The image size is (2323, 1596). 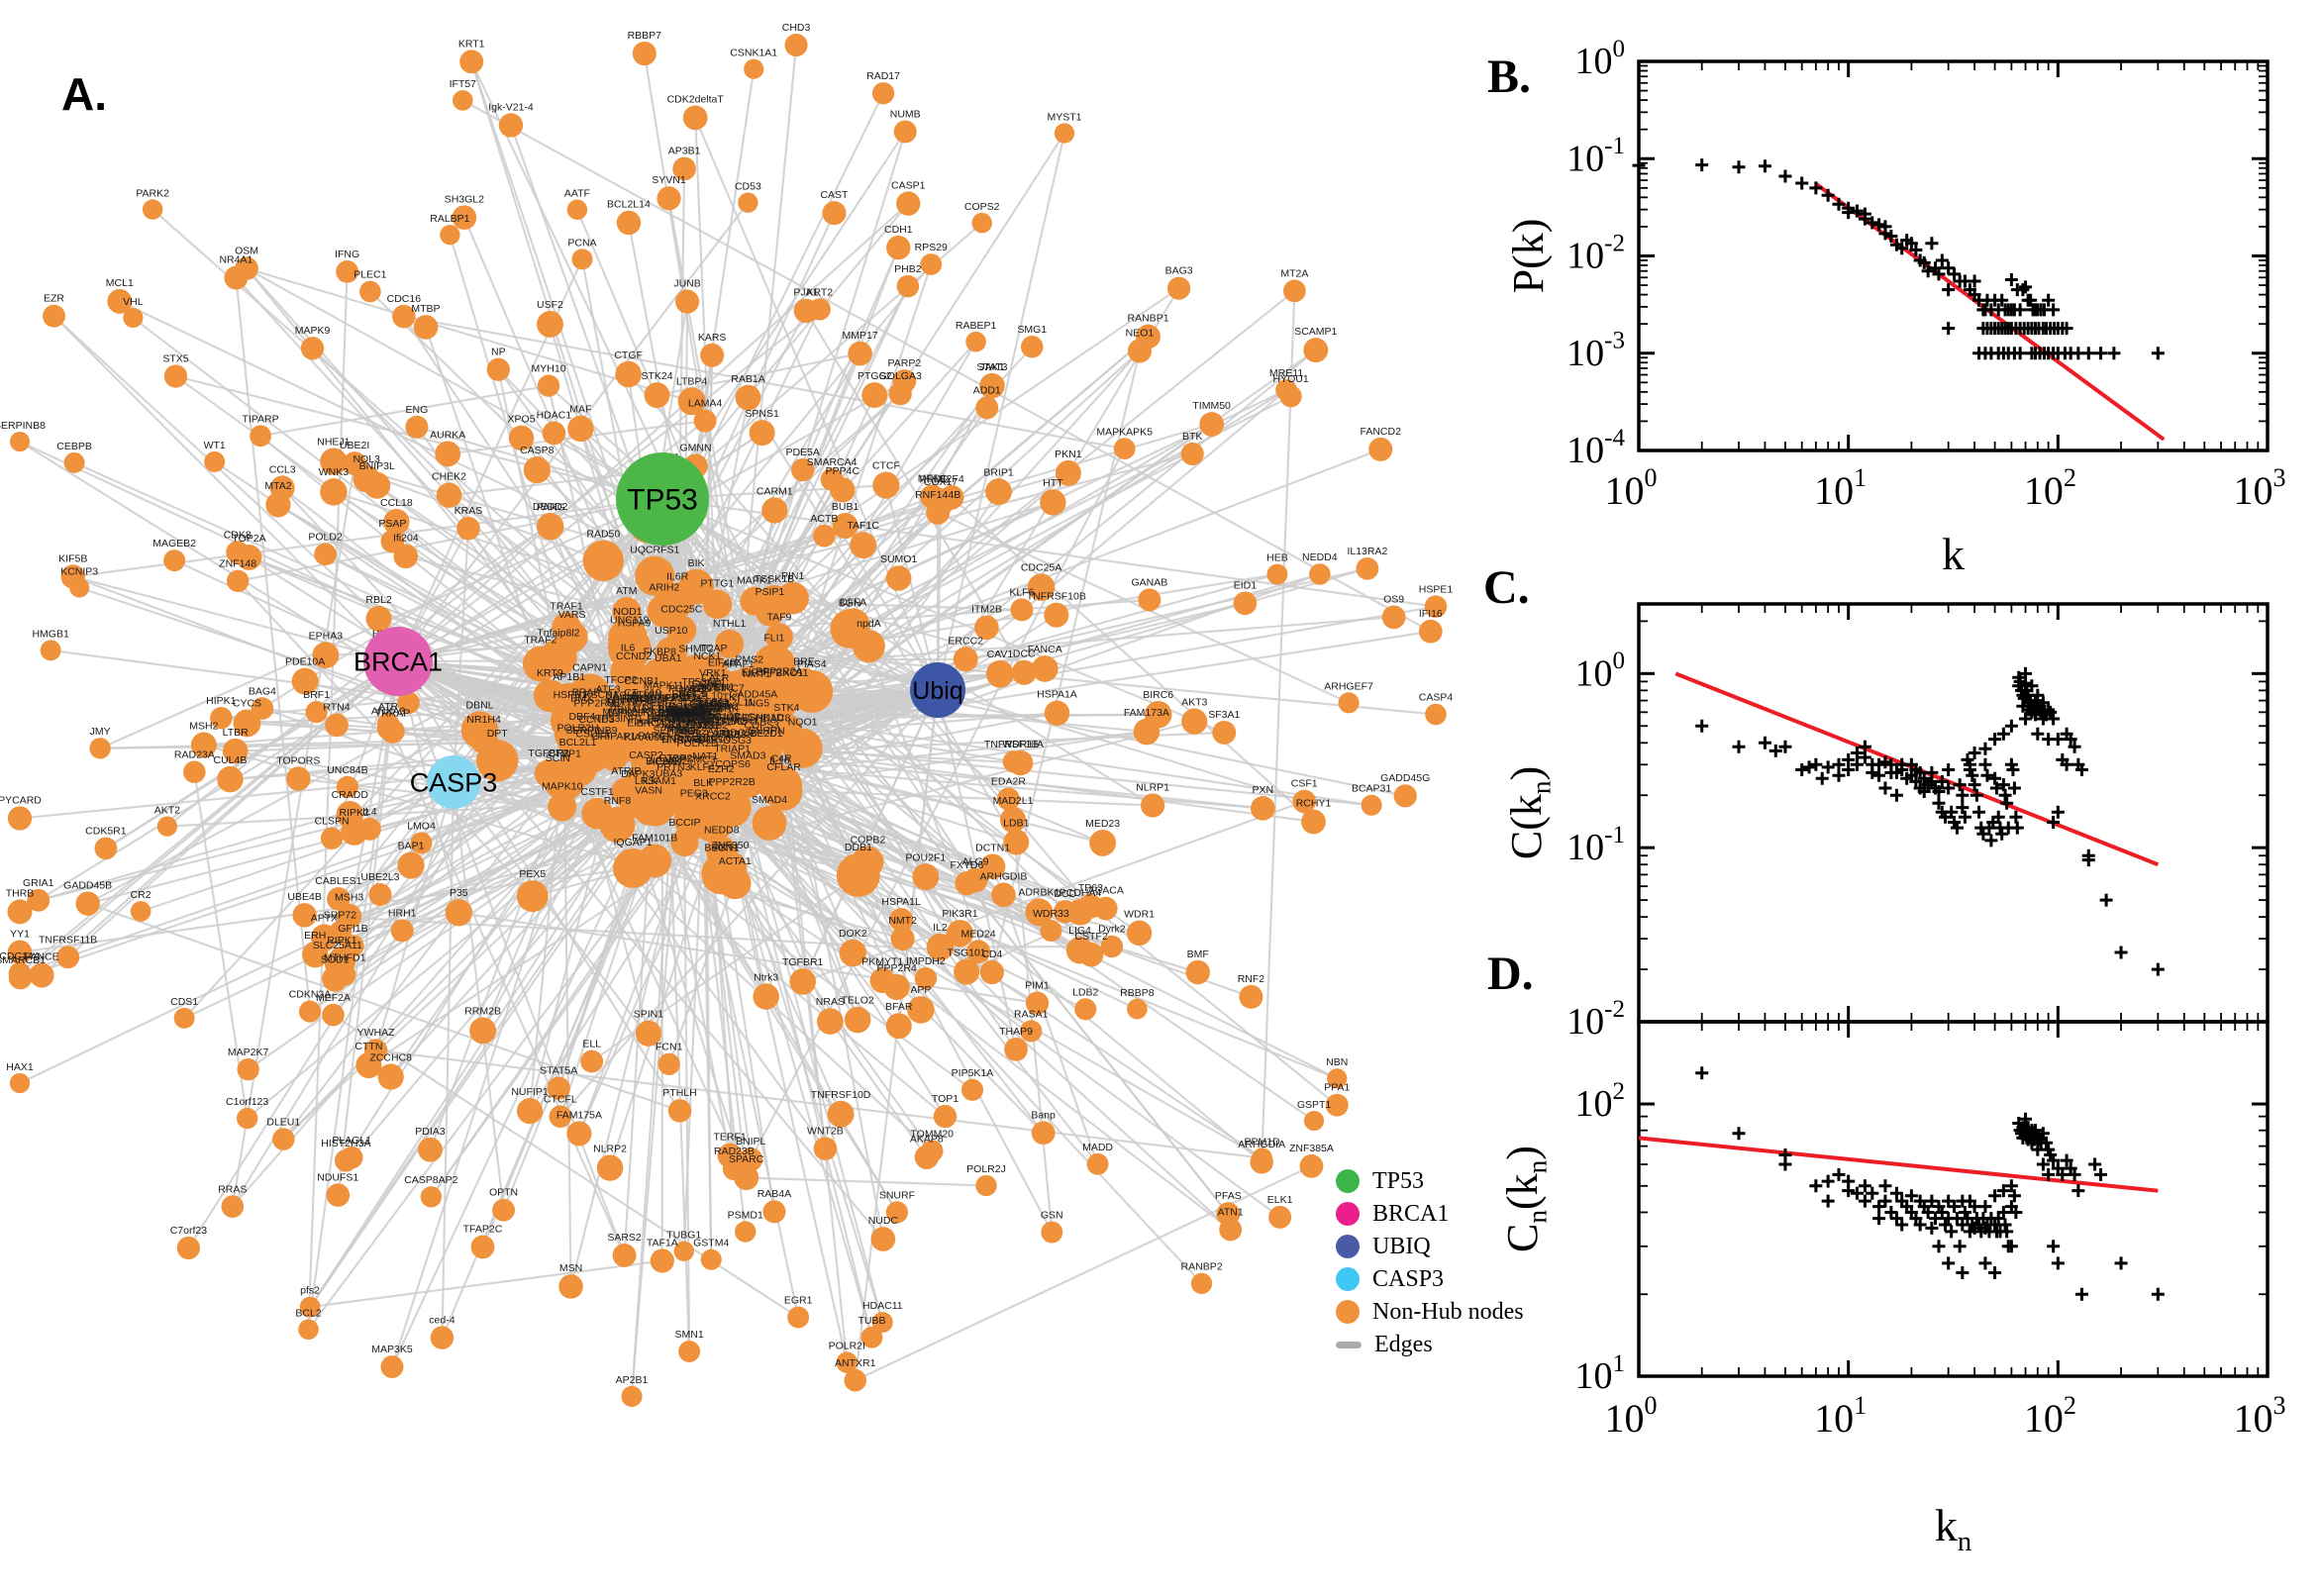 What do you see at coordinates (336, 707) in the screenshot?
I see `network-node-label: RTN4` at bounding box center [336, 707].